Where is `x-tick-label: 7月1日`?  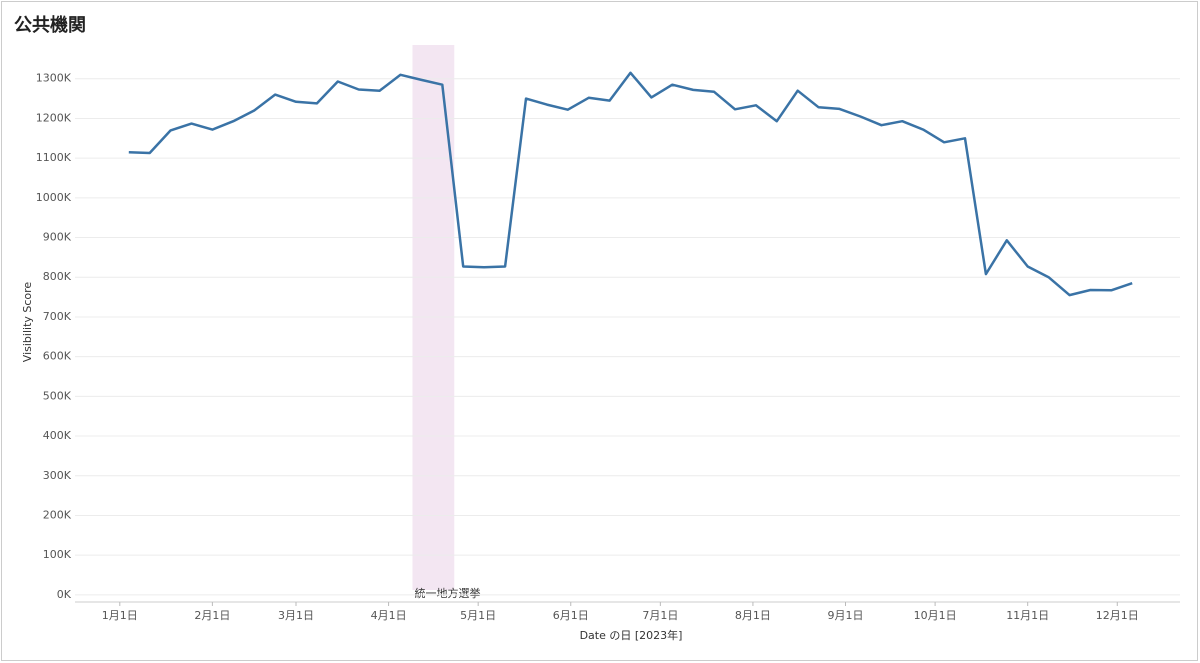
x-tick-label: 7月1日 is located at coordinates (660, 615).